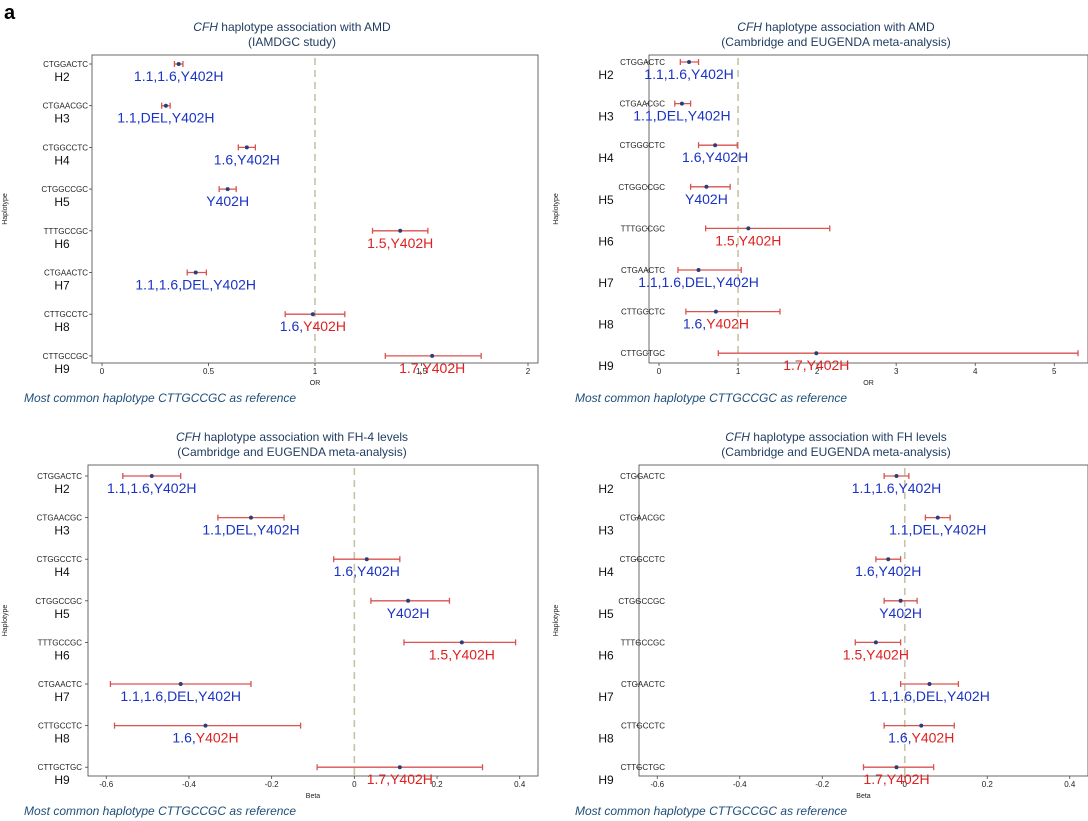  I want to click on haplotype-name: H5, so click(606, 200).